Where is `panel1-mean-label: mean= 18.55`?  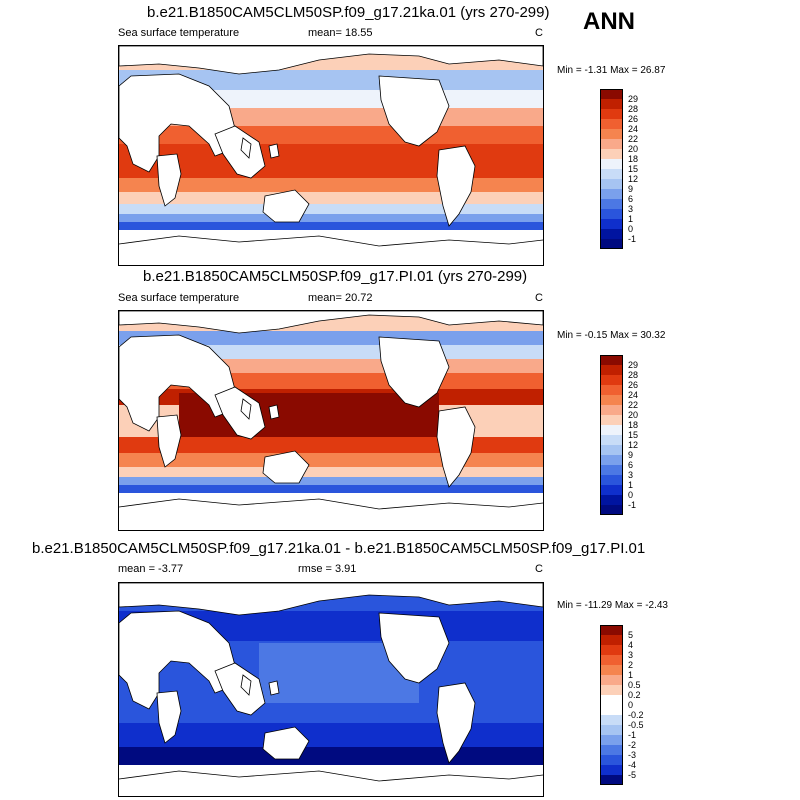 panel1-mean-label: mean= 18.55 is located at coordinates (340, 33).